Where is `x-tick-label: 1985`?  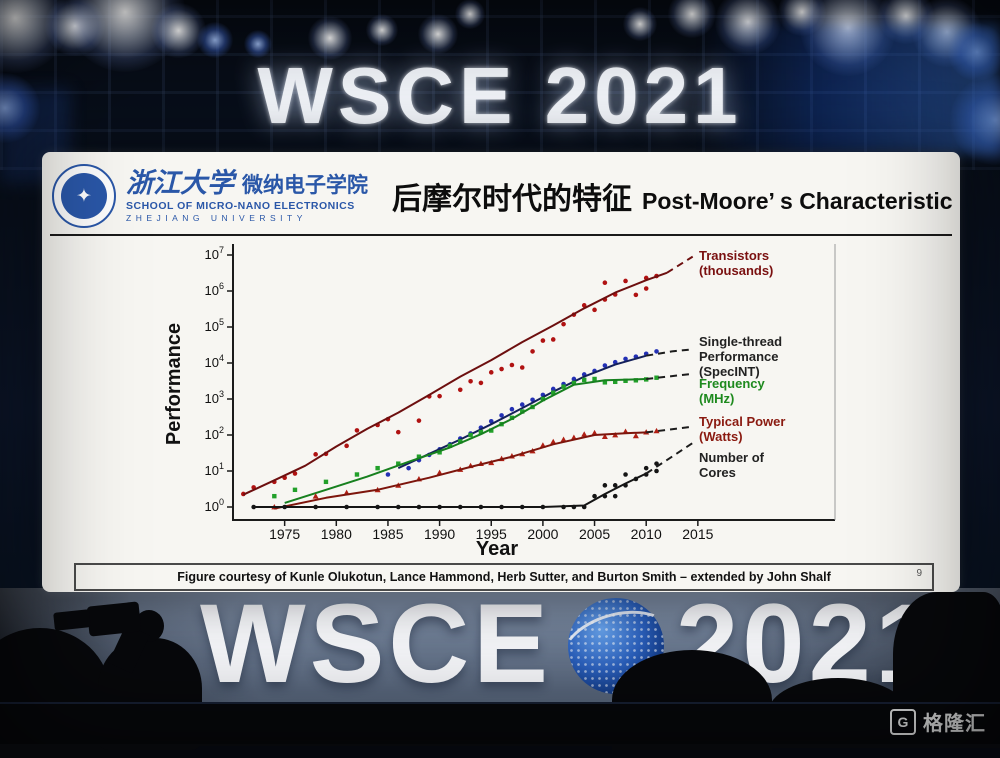
x-tick-label: 1985 is located at coordinates (387, 534).